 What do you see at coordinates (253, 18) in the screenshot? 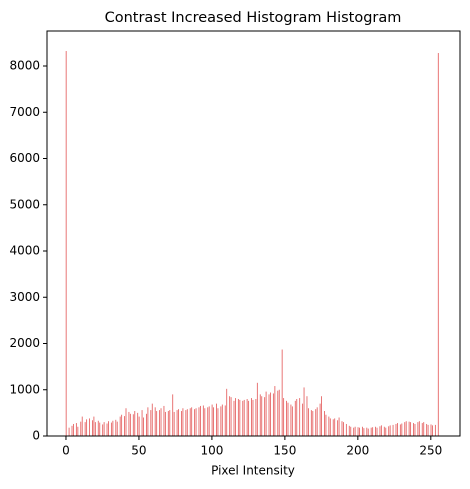
I see `chart-title: Contrast Increased Histogram Histogram` at bounding box center [253, 18].